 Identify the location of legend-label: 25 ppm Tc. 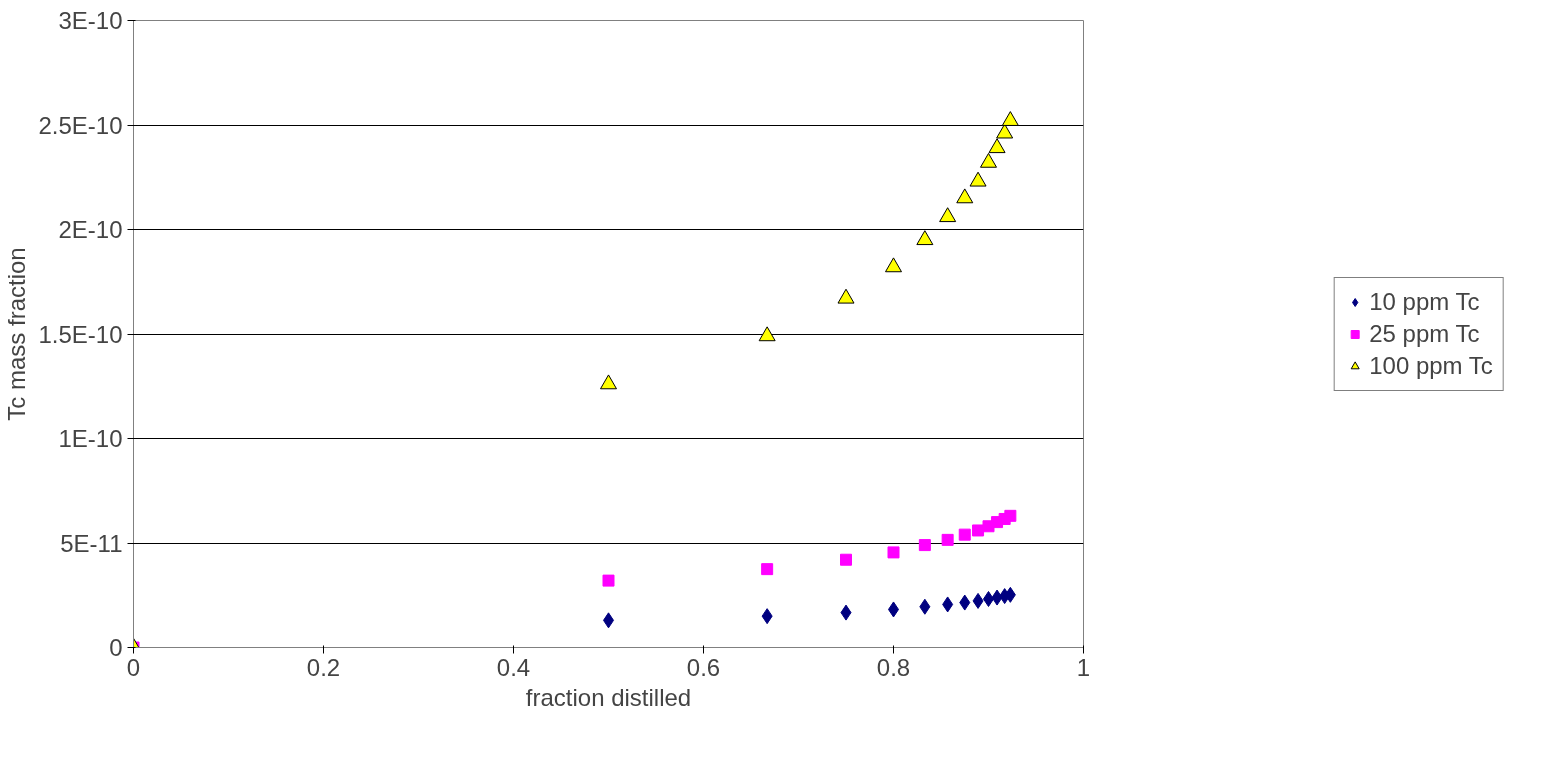
(1424, 333).